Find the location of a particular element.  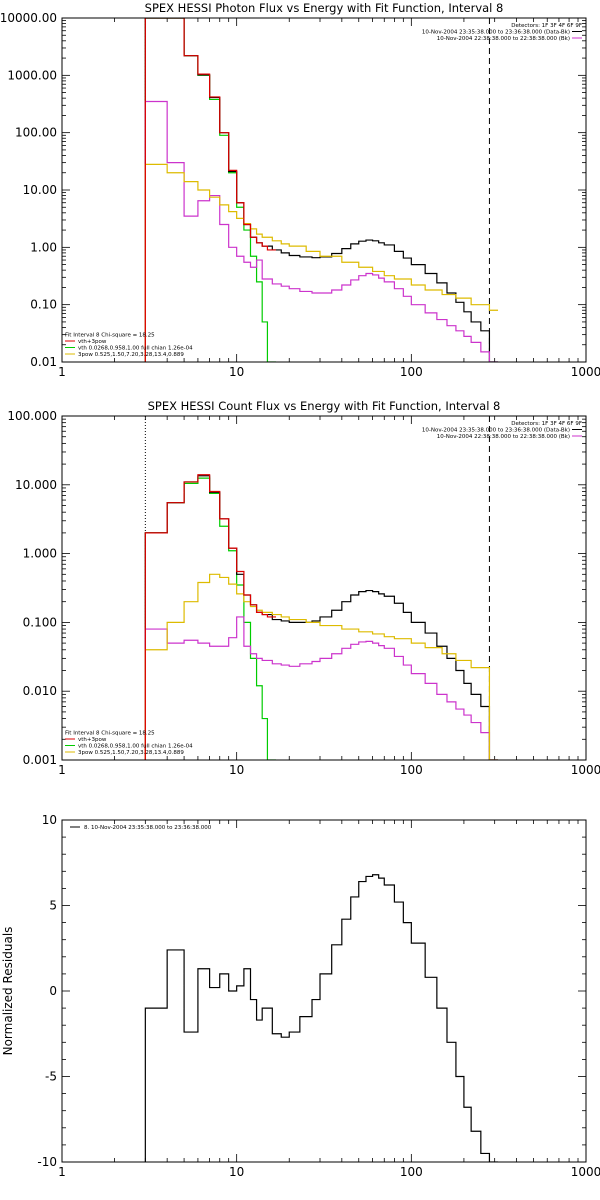

y-tick-label: 5 is located at coordinates (53, 906).